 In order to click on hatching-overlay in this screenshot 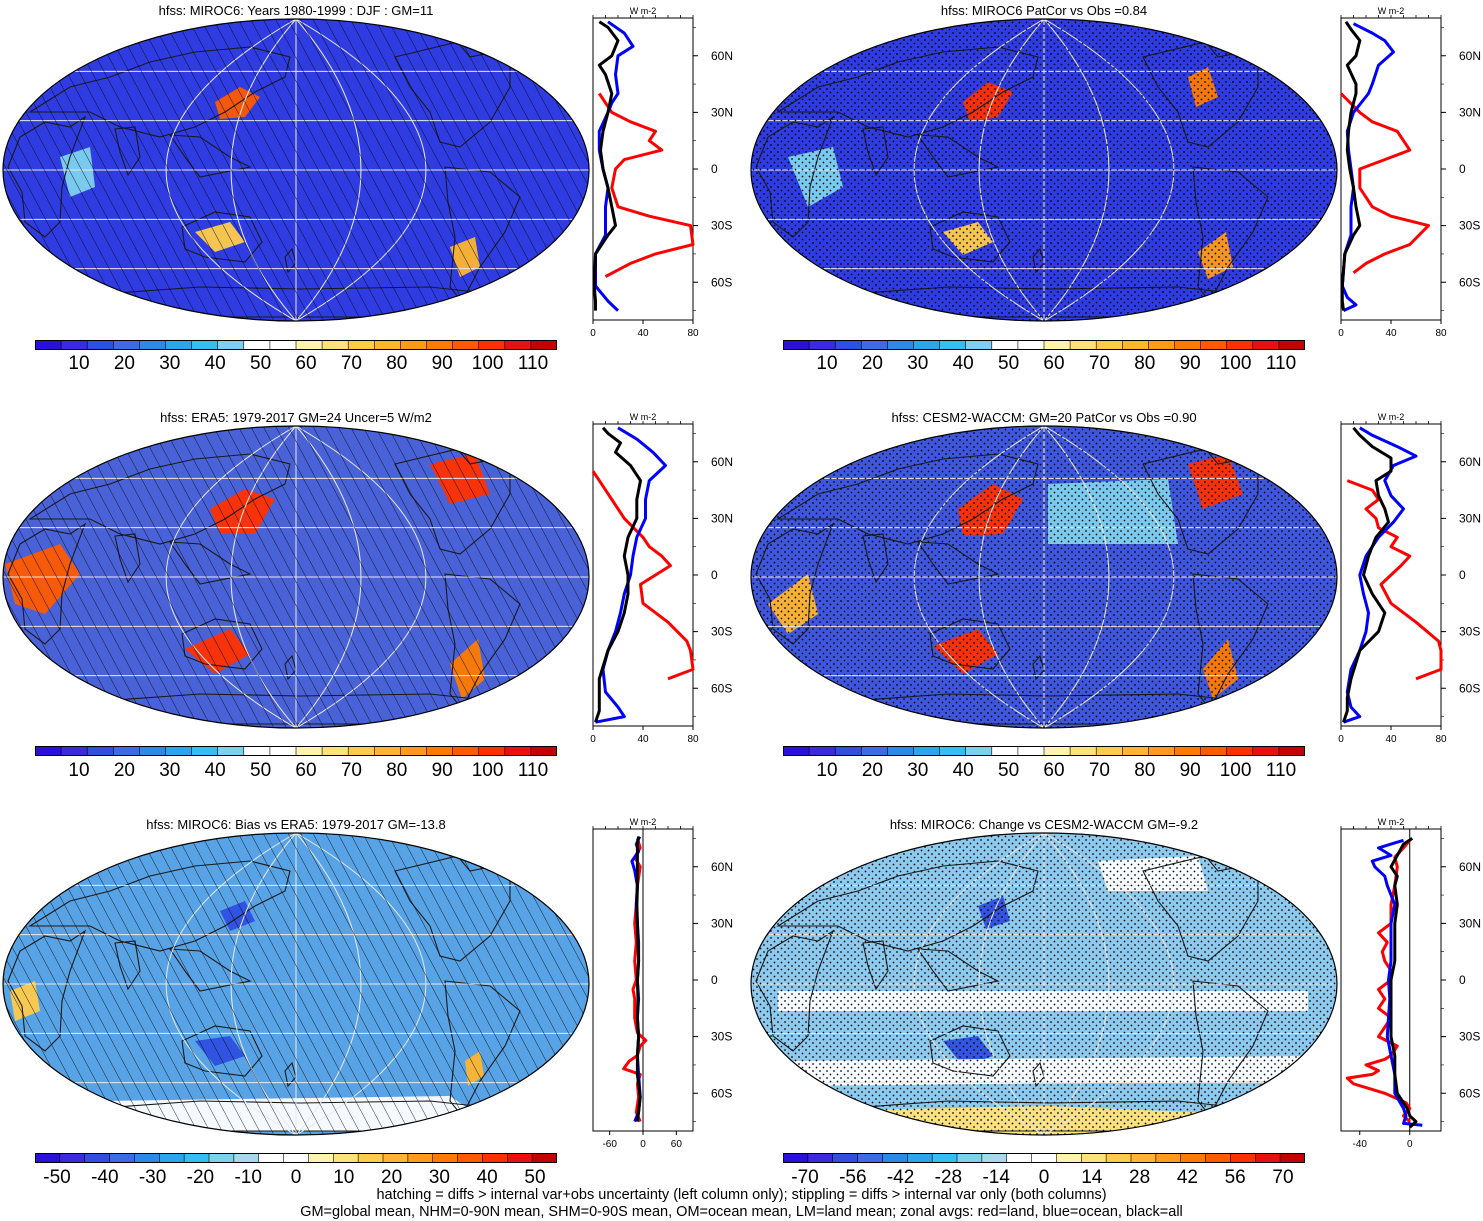, I will do `click(296, 170)`.